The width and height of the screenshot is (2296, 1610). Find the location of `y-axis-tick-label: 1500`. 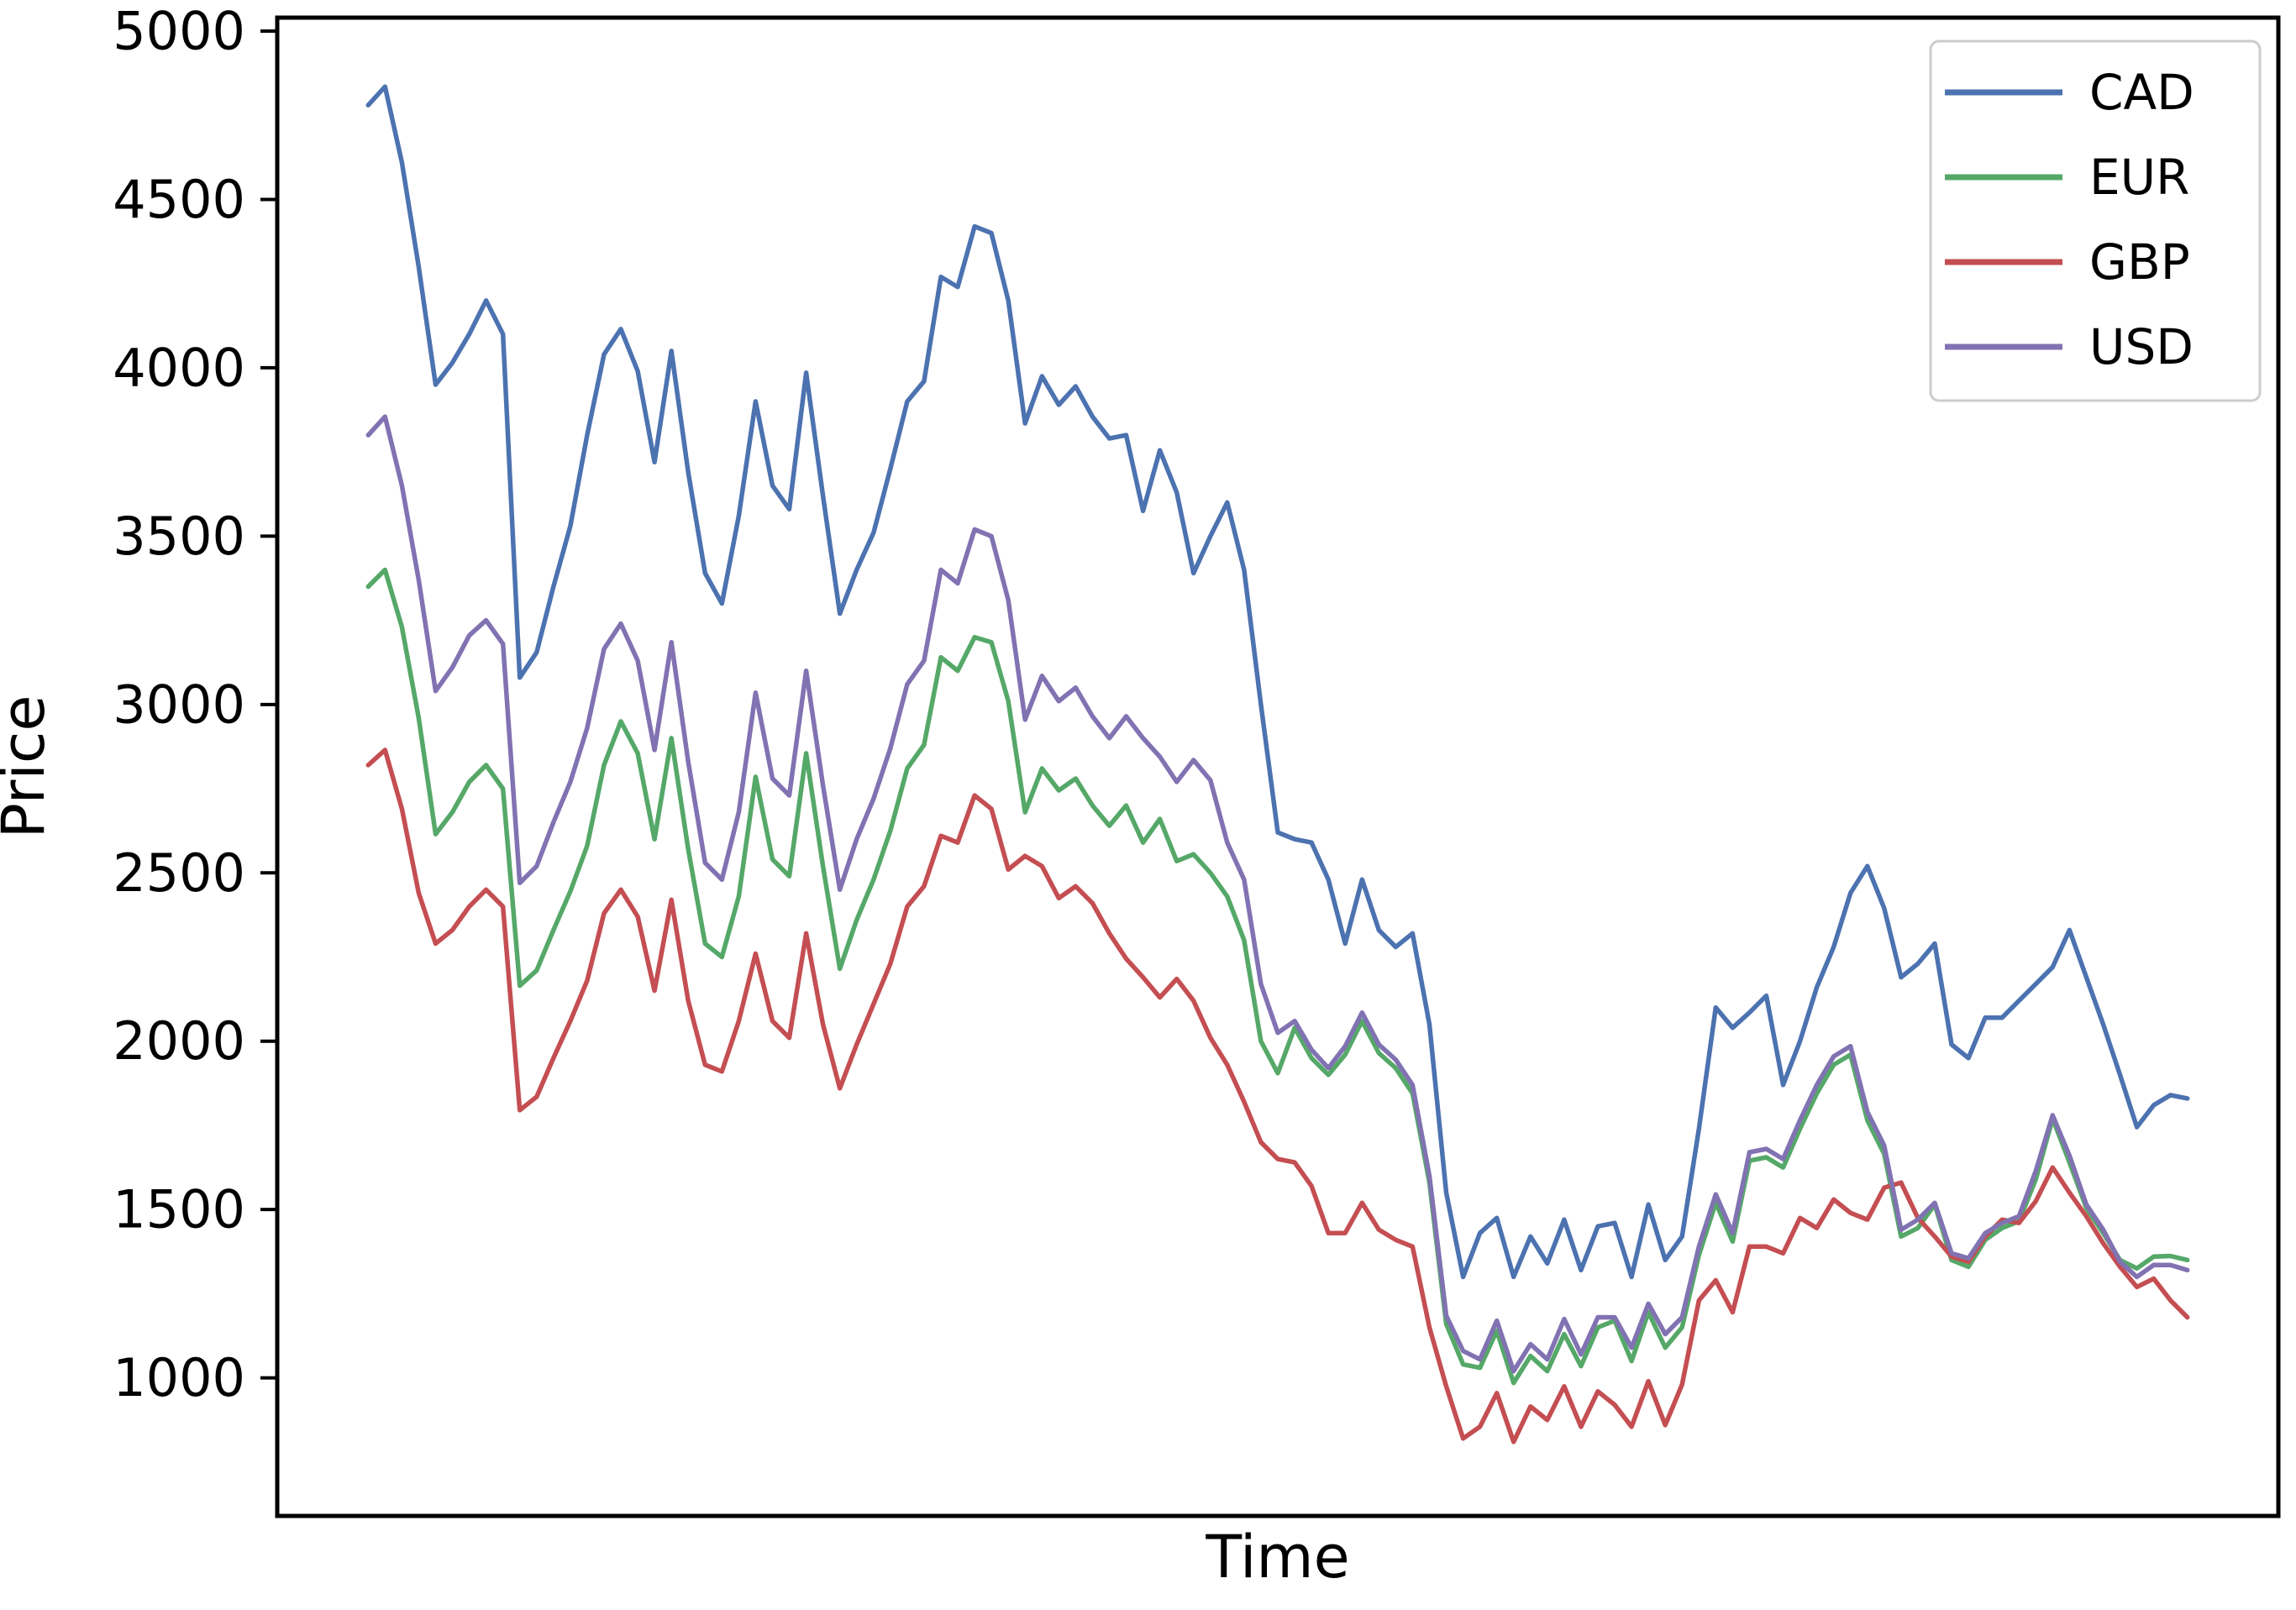

y-axis-tick-label: 1500 is located at coordinates (179, 1210).